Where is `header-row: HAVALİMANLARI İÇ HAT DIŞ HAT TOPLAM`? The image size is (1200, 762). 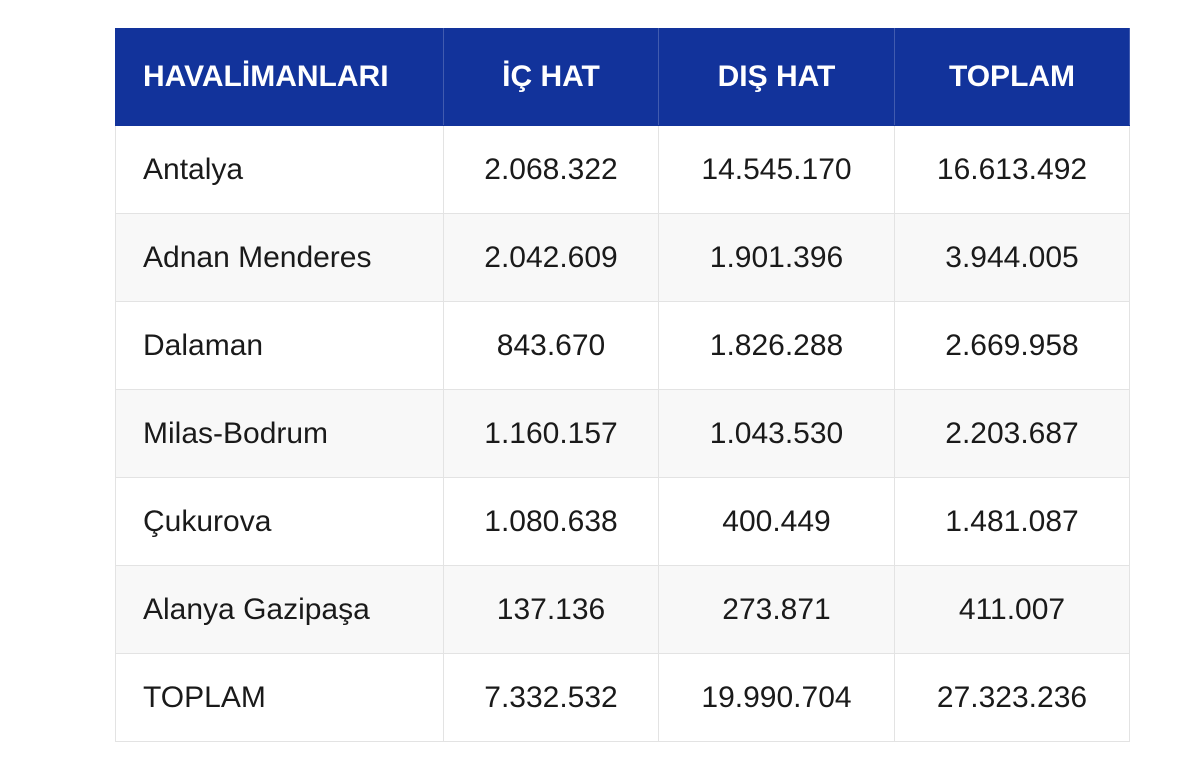 header-row: HAVALİMANLARI İÇ HAT DIŞ HAT TOPLAM is located at coordinates (622, 77).